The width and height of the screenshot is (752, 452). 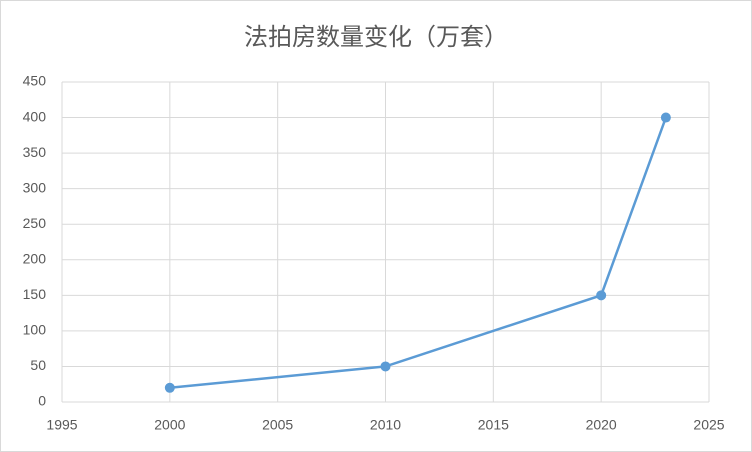 I want to click on y-tick-label: 200, so click(x=35, y=258).